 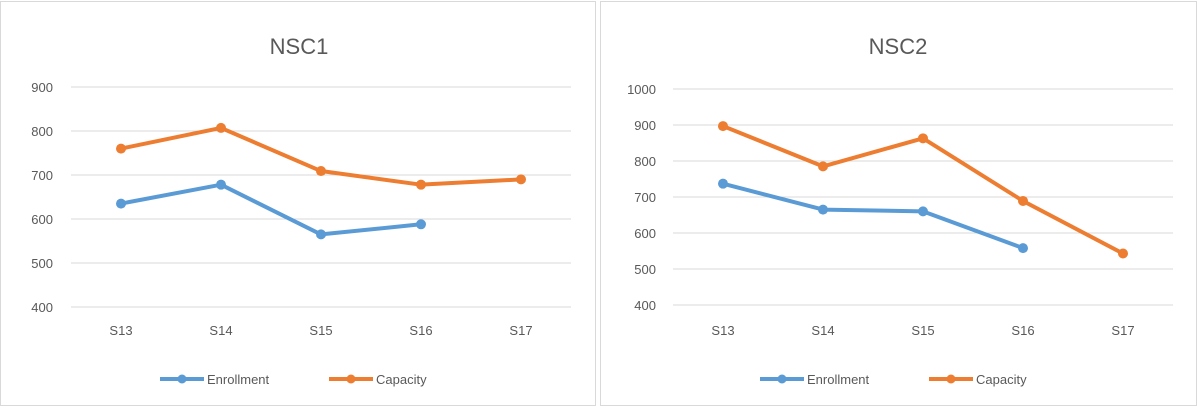 What do you see at coordinates (641, 89) in the screenshot?
I see `y-tick-label: 1000` at bounding box center [641, 89].